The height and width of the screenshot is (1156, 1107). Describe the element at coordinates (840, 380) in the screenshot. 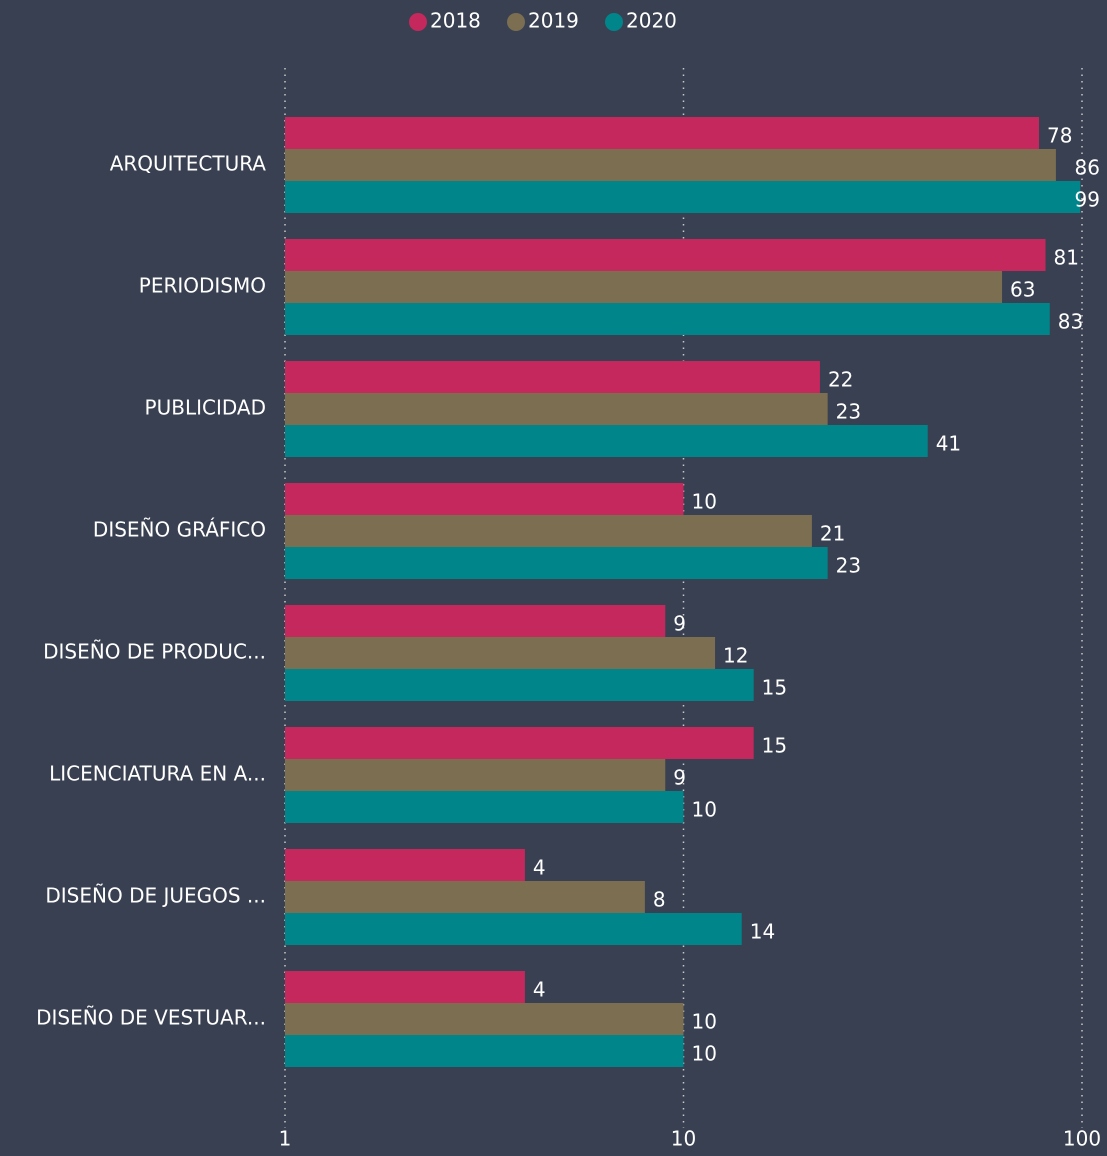

I see `data-label: 22` at that location.